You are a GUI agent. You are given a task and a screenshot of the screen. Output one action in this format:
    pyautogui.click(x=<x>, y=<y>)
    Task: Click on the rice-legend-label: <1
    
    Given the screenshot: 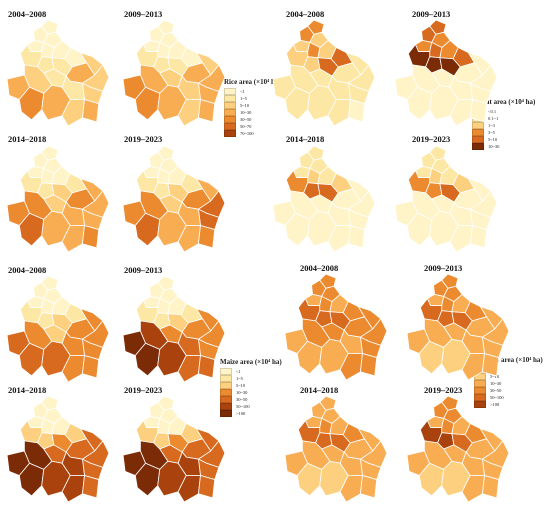 What is the action you would take?
    pyautogui.click(x=242, y=91)
    